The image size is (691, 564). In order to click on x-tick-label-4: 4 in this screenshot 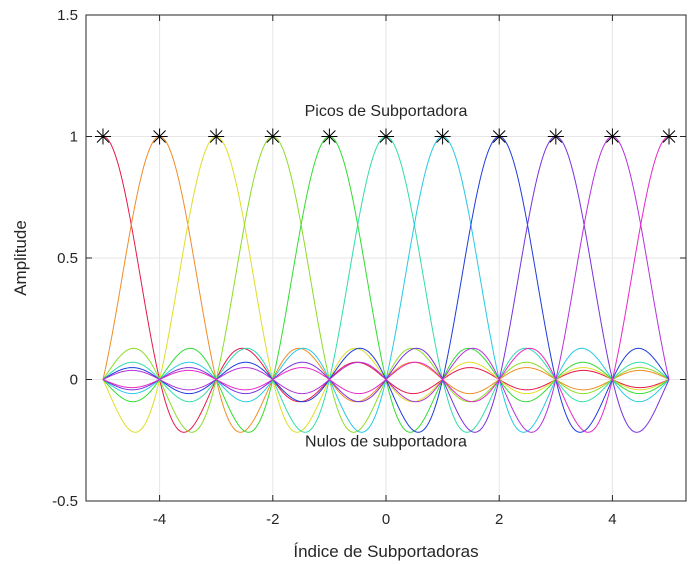, I will do `click(612, 519)`.